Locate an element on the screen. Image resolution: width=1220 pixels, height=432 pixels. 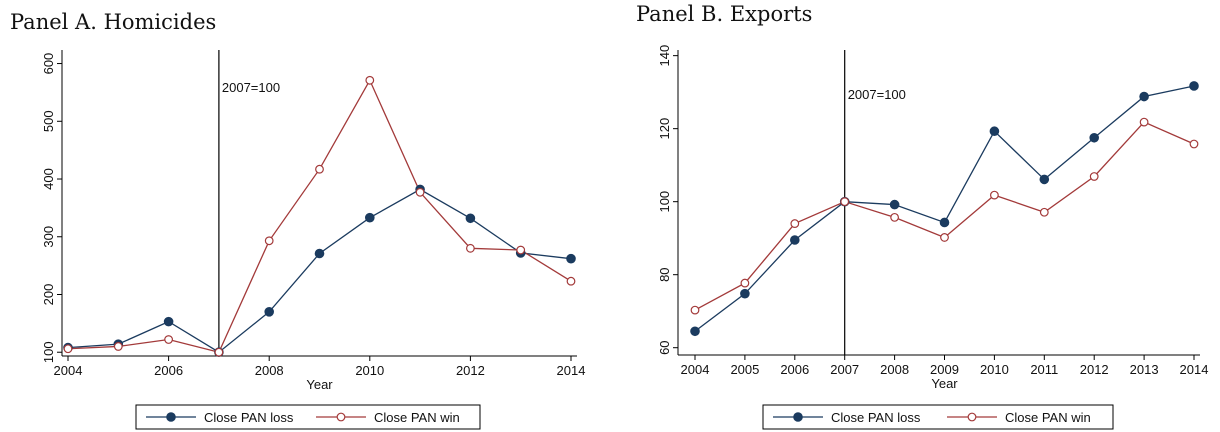
y-tick-label: 120 is located at coordinates (664, 129).